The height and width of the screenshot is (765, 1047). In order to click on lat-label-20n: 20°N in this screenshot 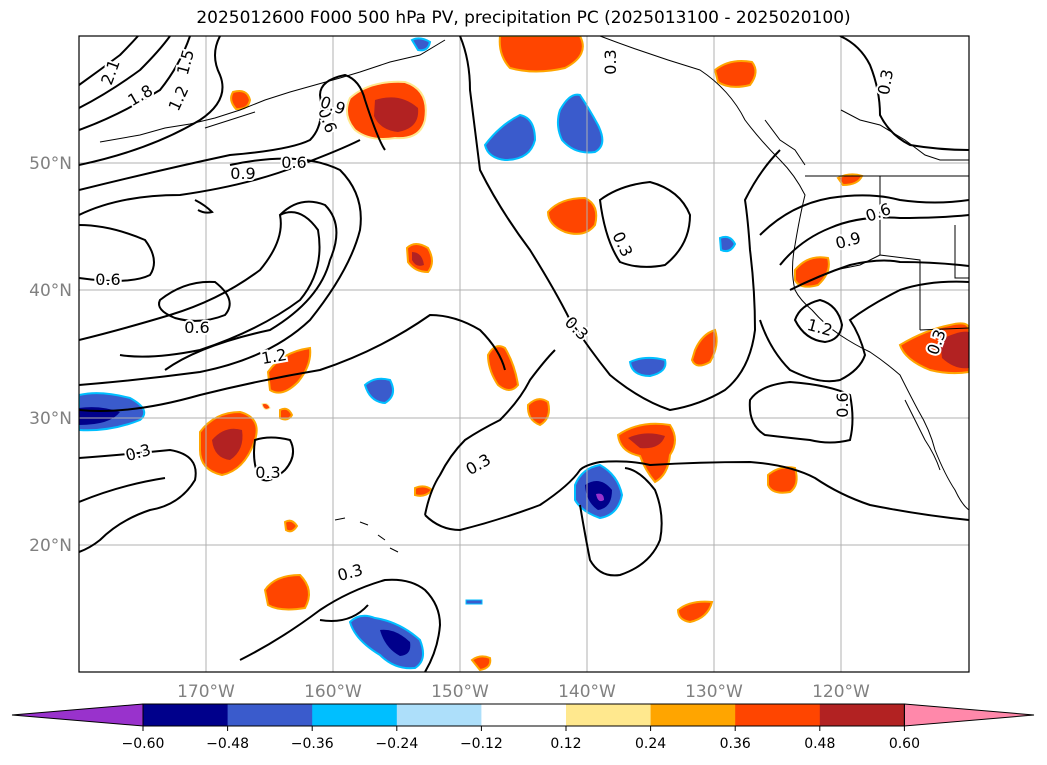, I will do `click(50, 546)`.